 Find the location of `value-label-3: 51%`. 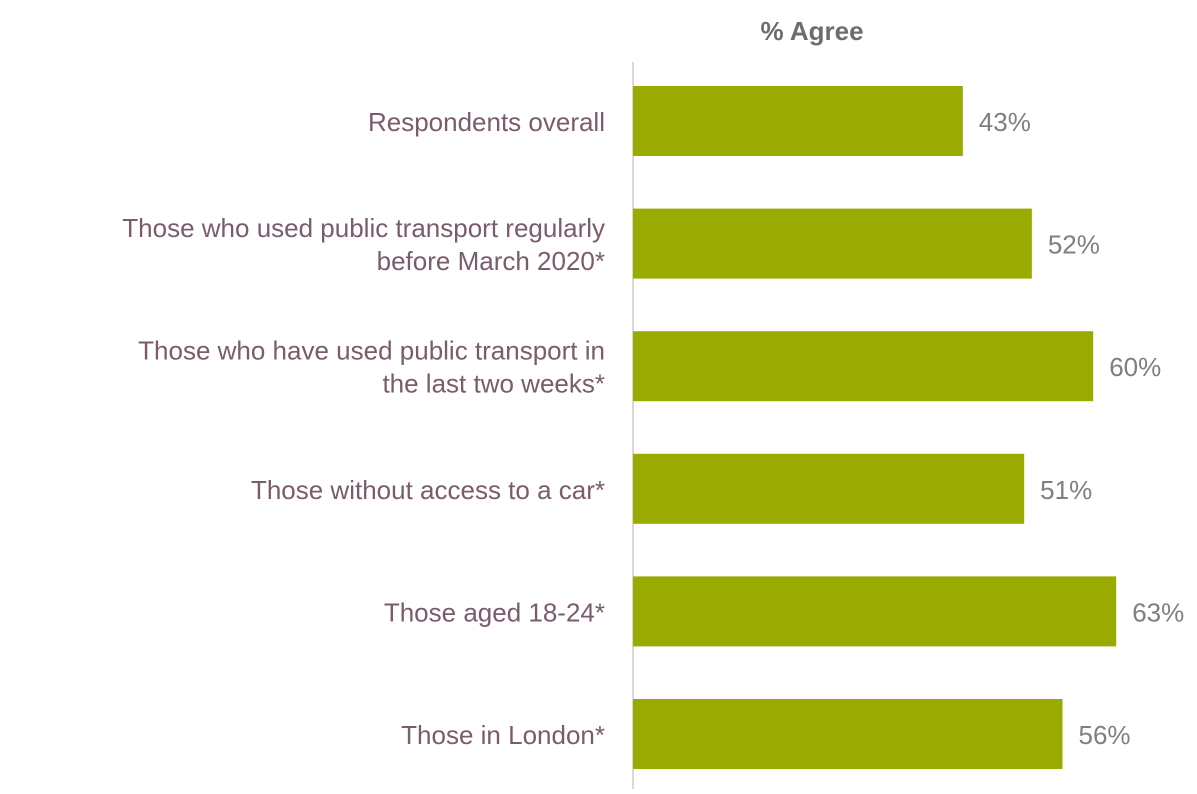

value-label-3: 51% is located at coordinates (1066, 490).